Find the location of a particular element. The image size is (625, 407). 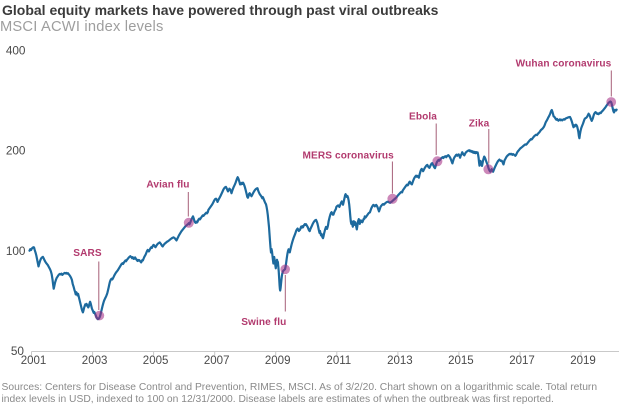

svg-text: SARS is located at coordinates (87, 253).